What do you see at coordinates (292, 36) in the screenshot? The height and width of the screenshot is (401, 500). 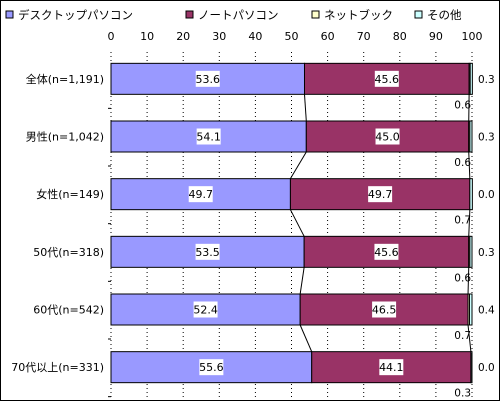 I see `x-tick-label: 50` at bounding box center [292, 36].